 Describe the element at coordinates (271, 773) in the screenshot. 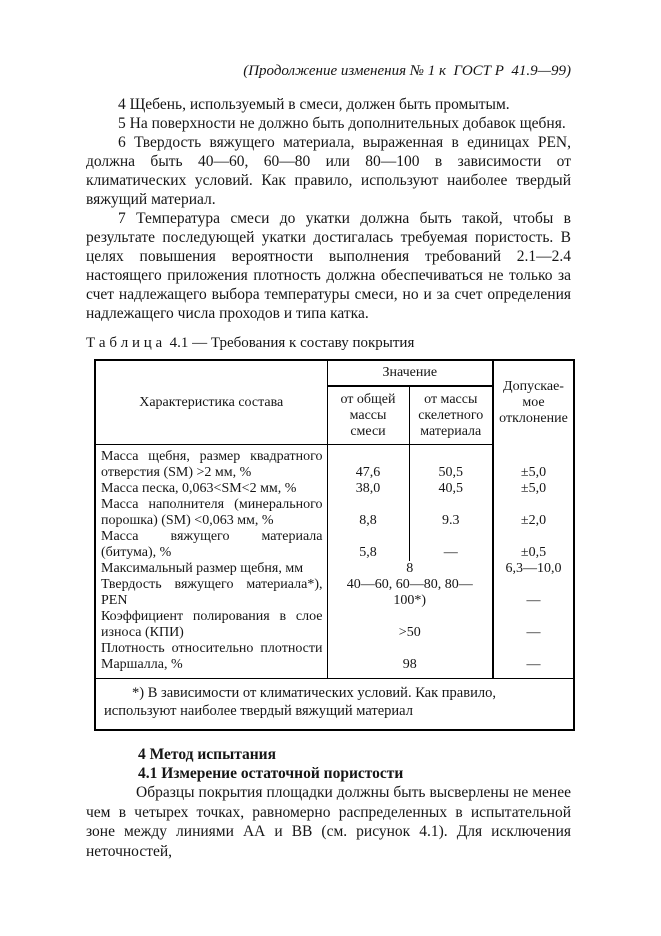

I see `section-heading-4-1: 4.1 Измерение остаточной пористости` at that location.